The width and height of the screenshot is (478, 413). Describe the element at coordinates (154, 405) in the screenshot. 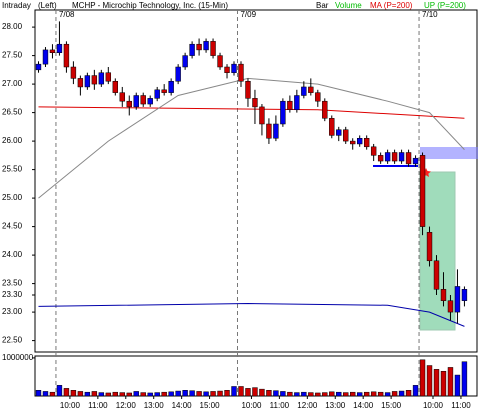

I see `x-tick-label: 13:00` at that location.